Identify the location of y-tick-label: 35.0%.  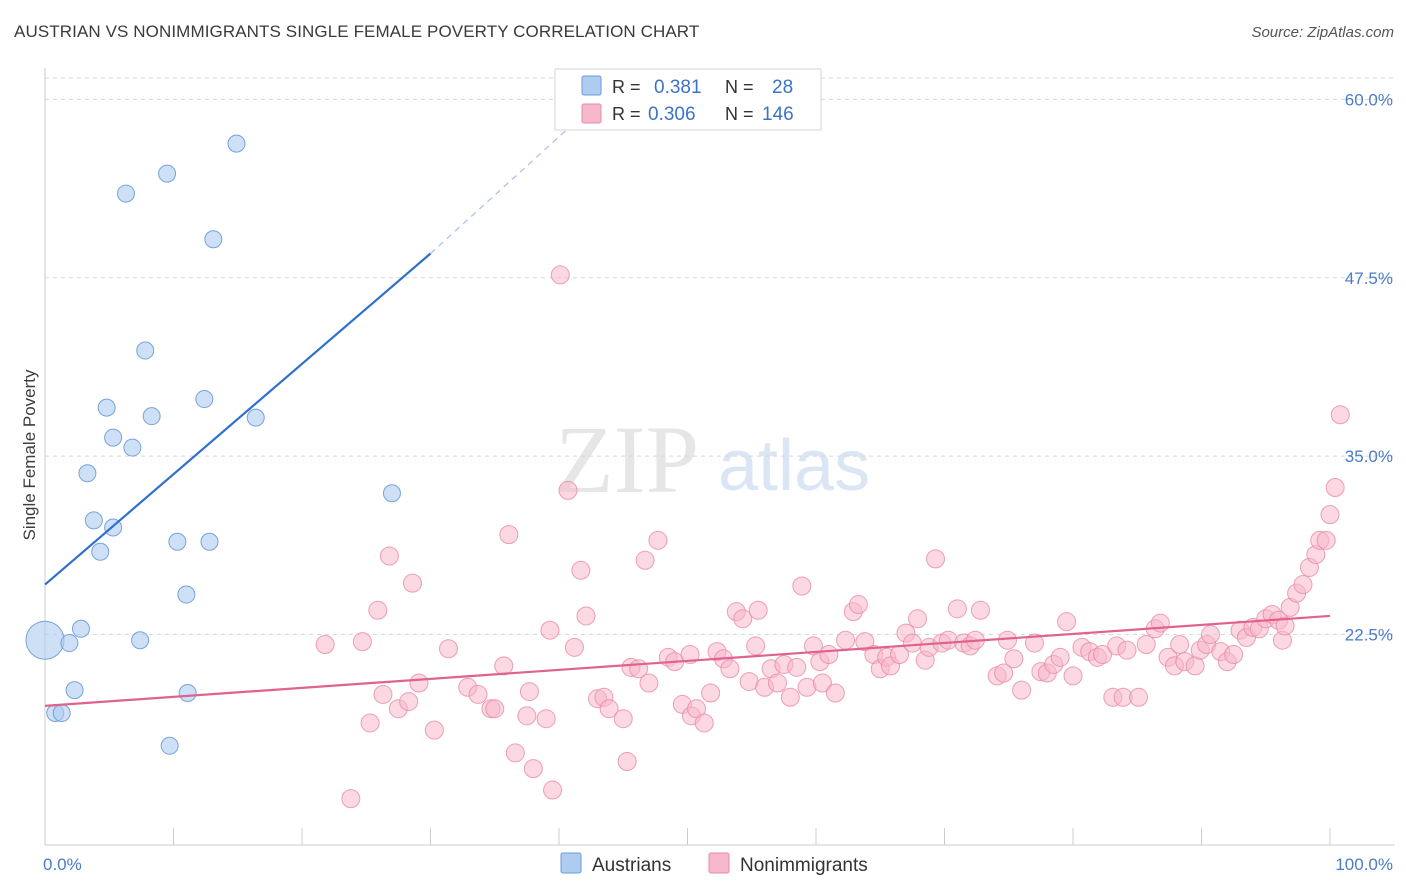
(1369, 456).